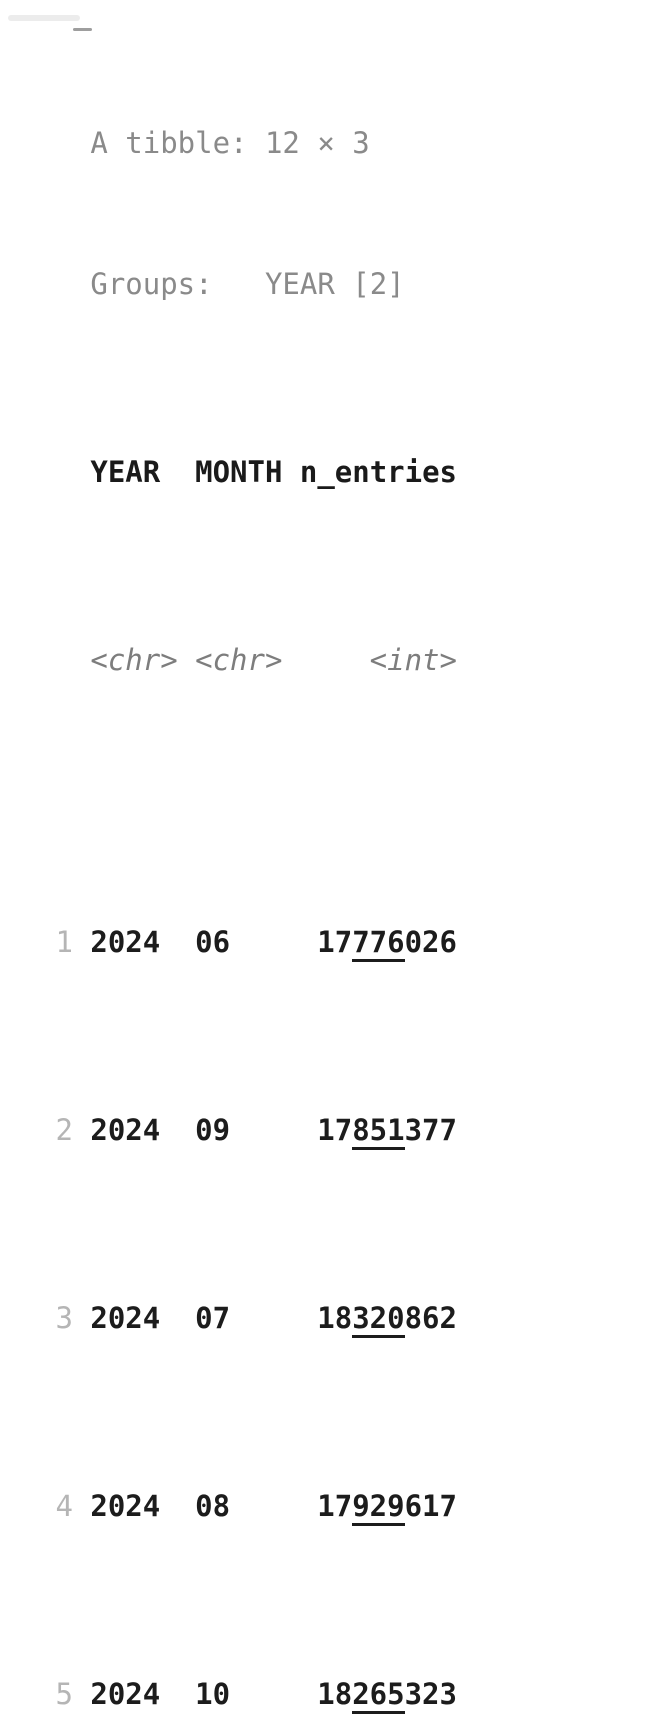 This screenshot has width=669, height=1724. Describe the element at coordinates (230, 143) in the screenshot. I see `tibble-summary-line: A tibble: 12 × 3` at that location.